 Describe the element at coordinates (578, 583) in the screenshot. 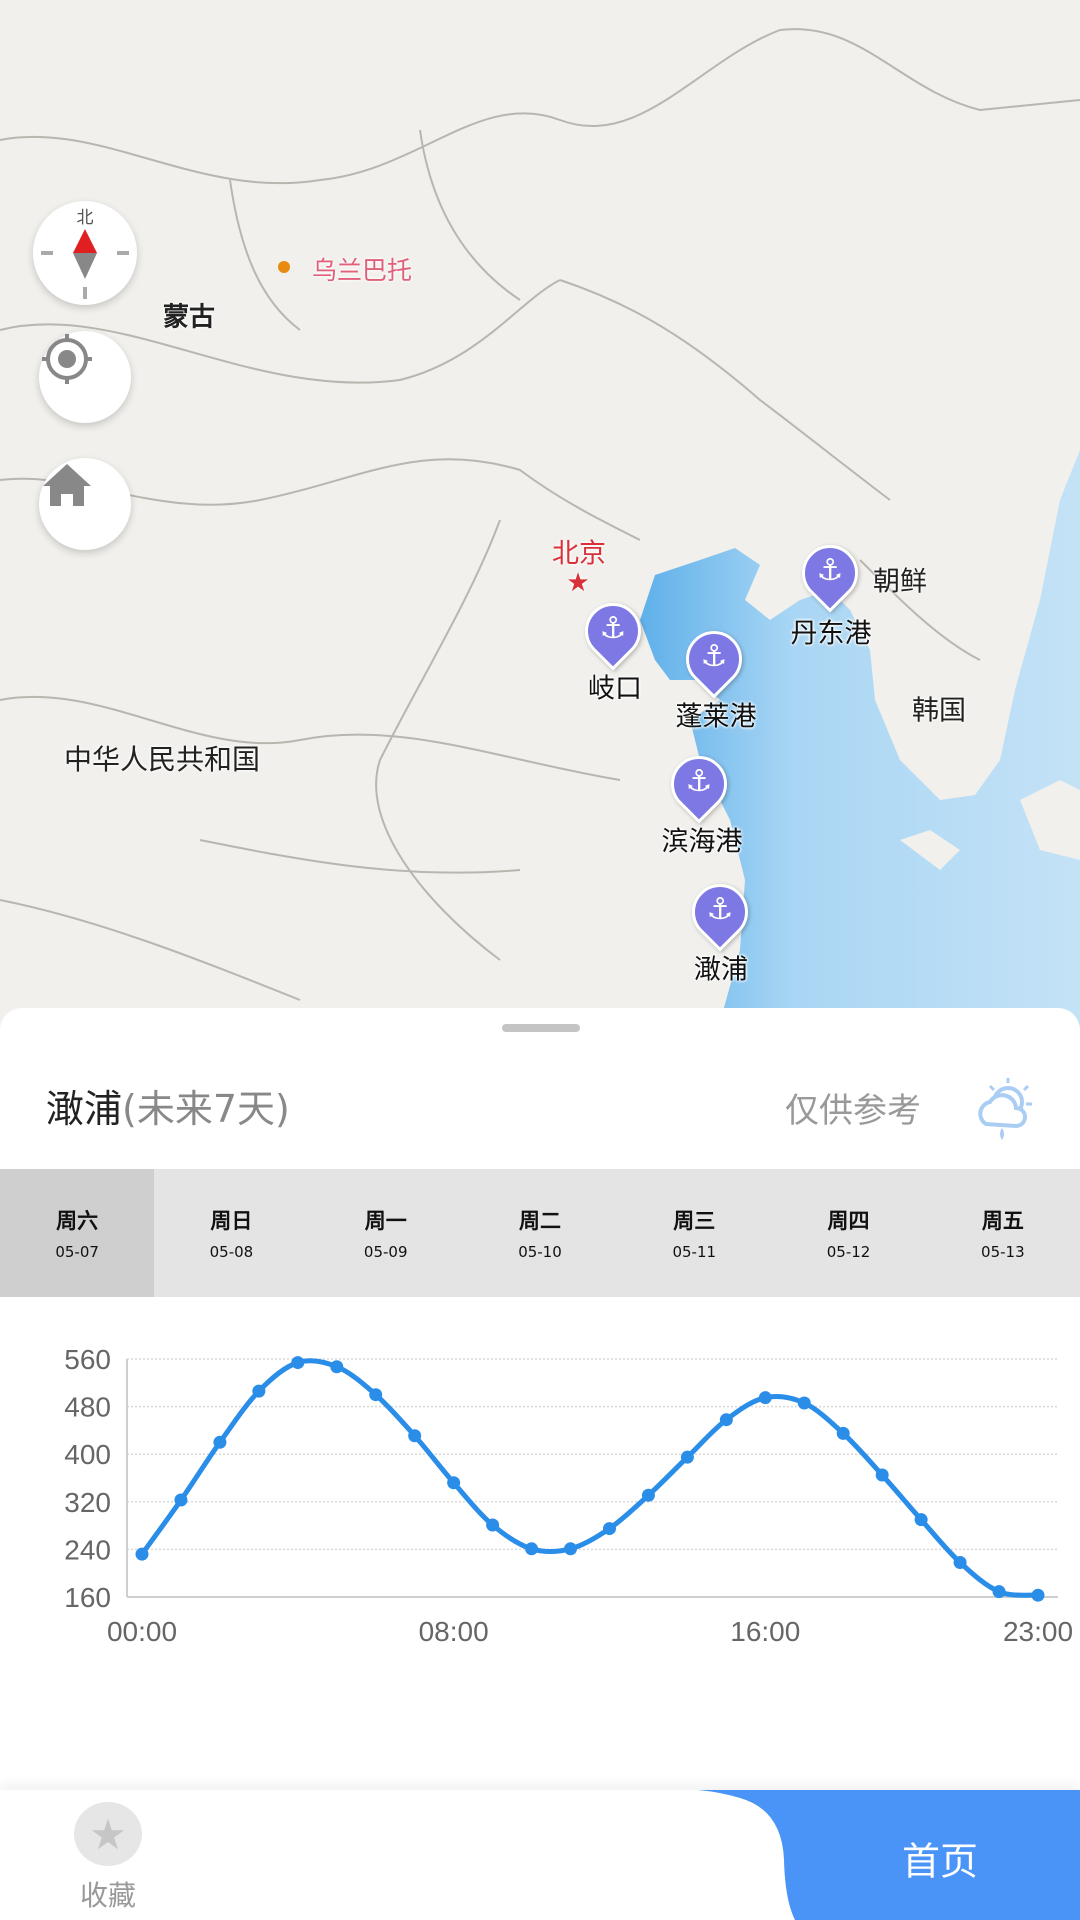

I see `capital-star-icon: ★` at that location.